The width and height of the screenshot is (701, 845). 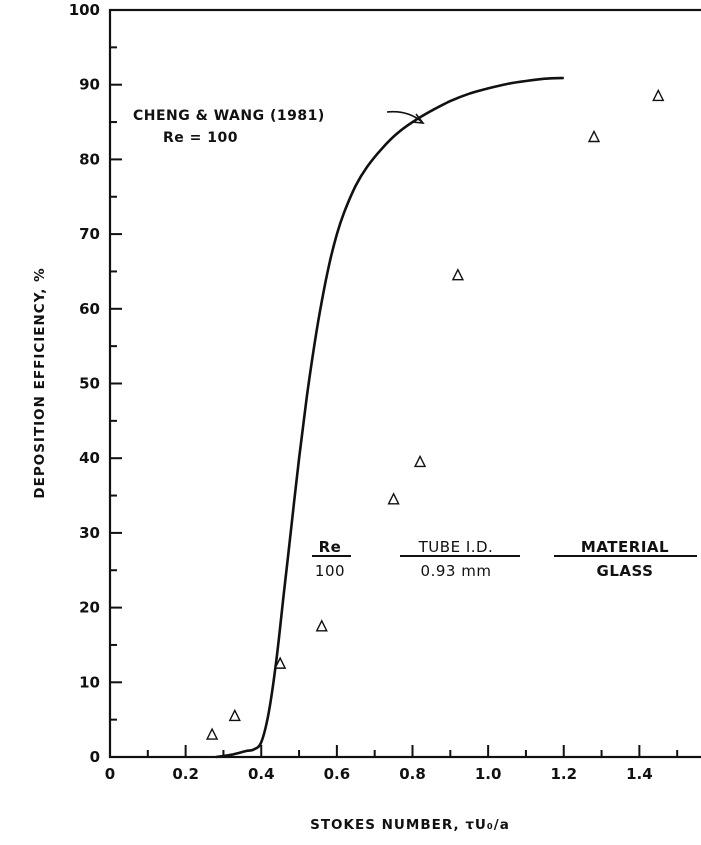 What do you see at coordinates (625, 547) in the screenshot?
I see `legend-header-material: MATERIAL` at bounding box center [625, 547].